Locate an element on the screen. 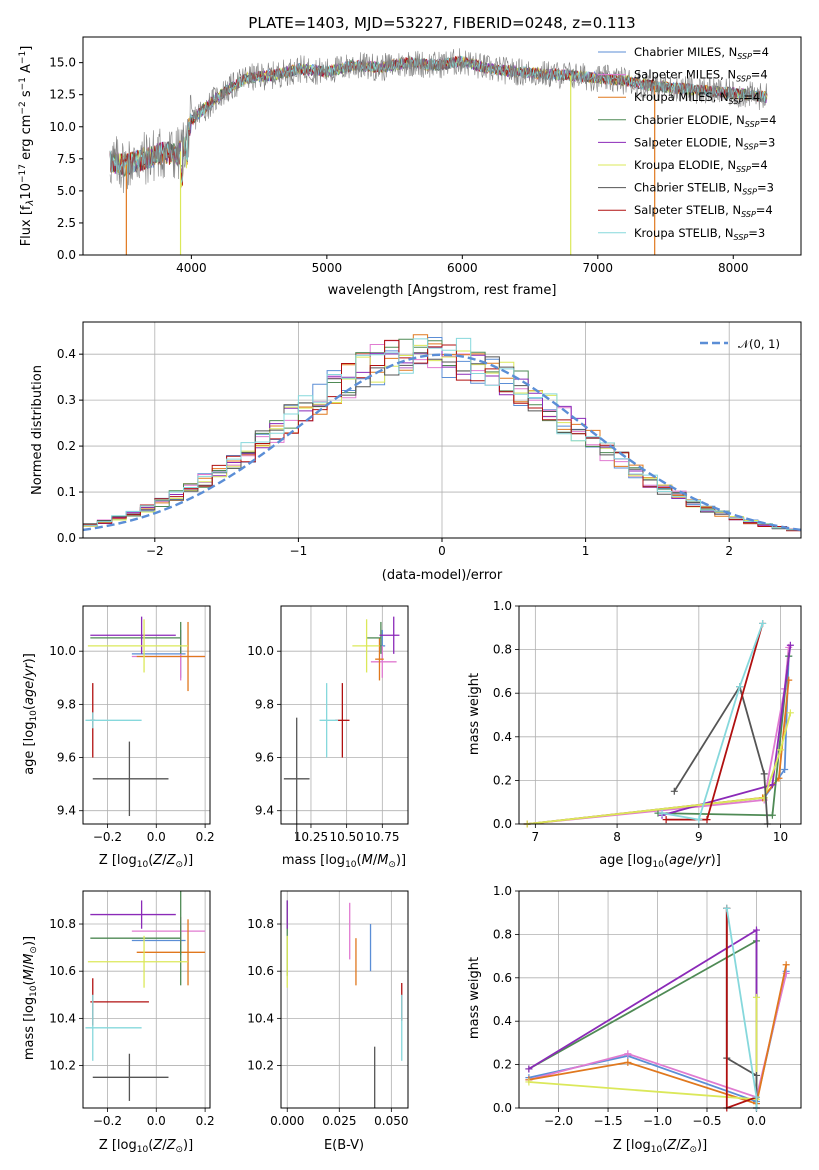 Image resolution: width=819 pixels, height=1170 pixels. x-tick-label: 0.000 is located at coordinates (287, 1121).